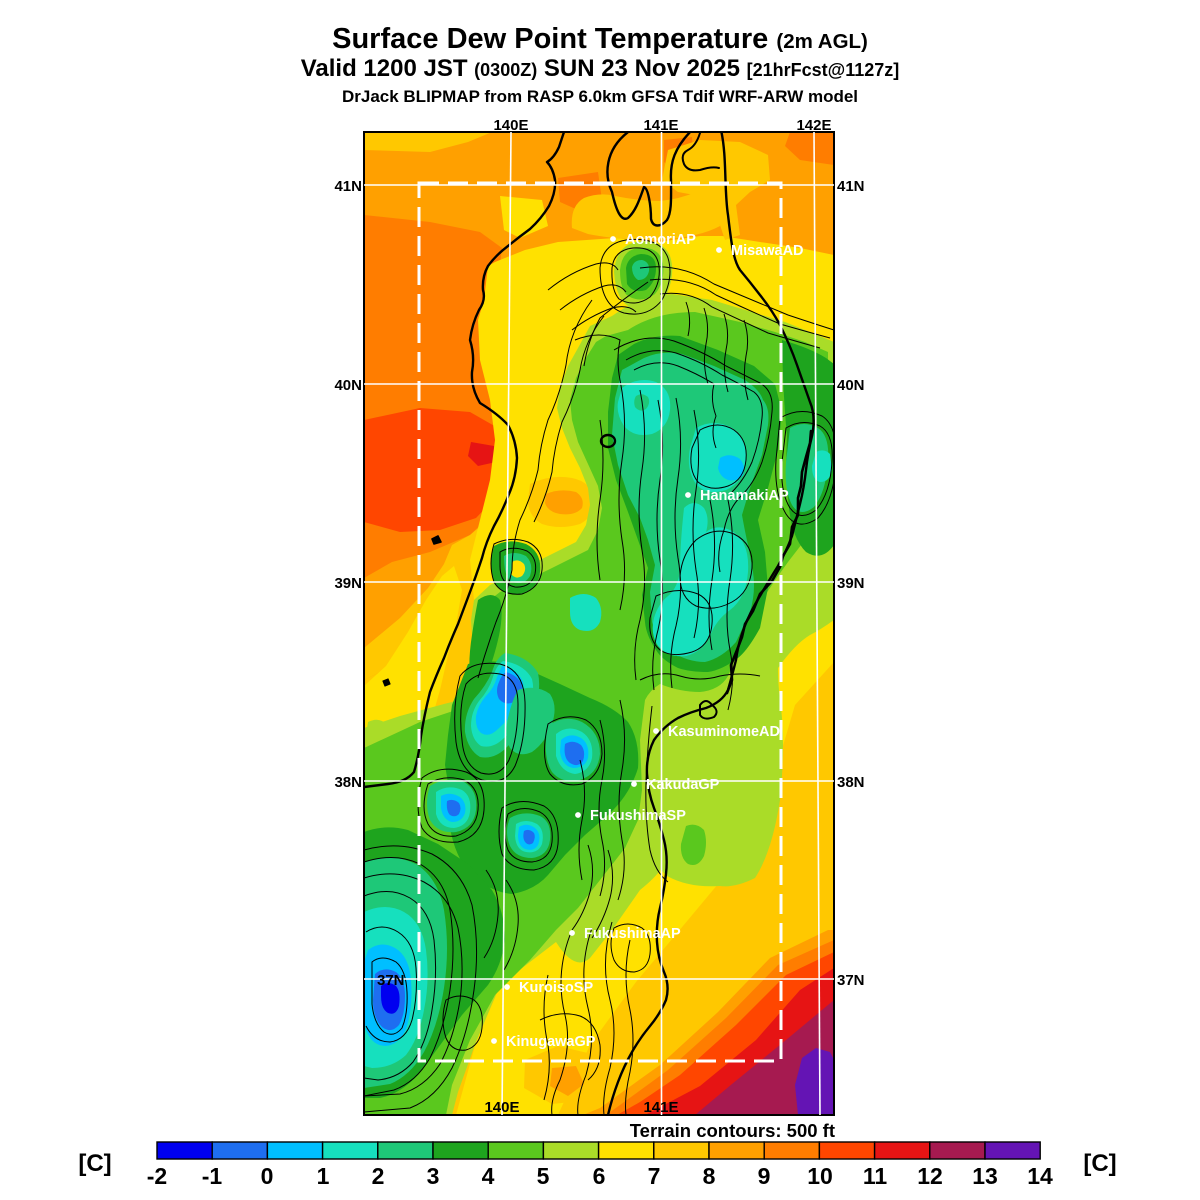 The height and width of the screenshot is (1200, 1200). I want to click on svg-text: KuroisoSP, so click(556, 988).